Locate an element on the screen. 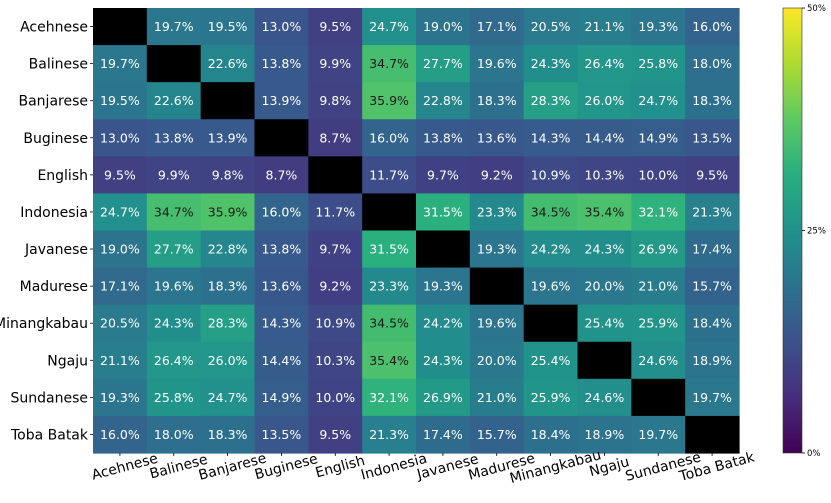 This screenshot has height=503, width=831. cell-value-label: 8.7% is located at coordinates (282, 174).